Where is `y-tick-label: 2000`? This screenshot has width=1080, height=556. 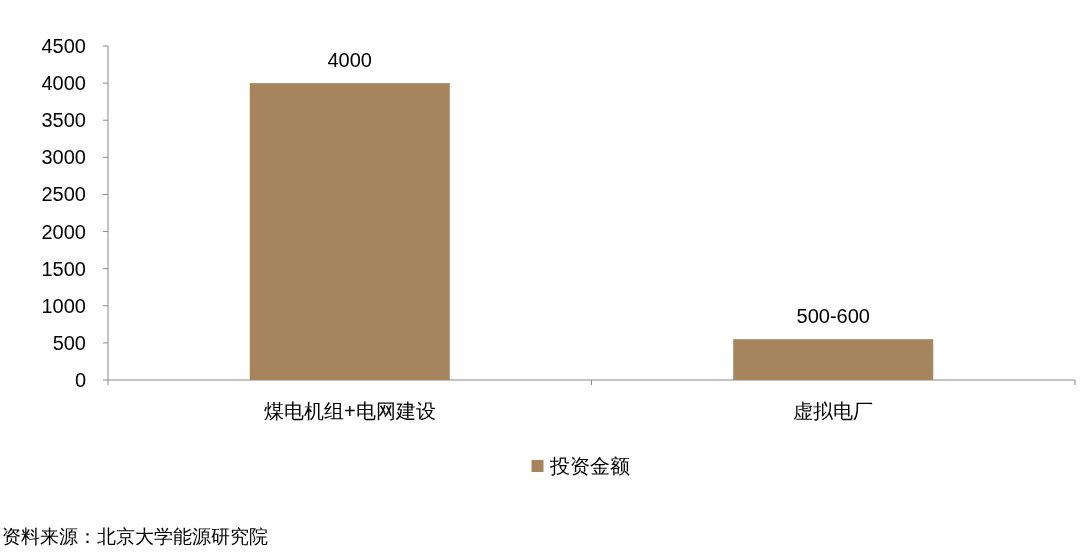
y-tick-label: 2000 is located at coordinates (63, 231).